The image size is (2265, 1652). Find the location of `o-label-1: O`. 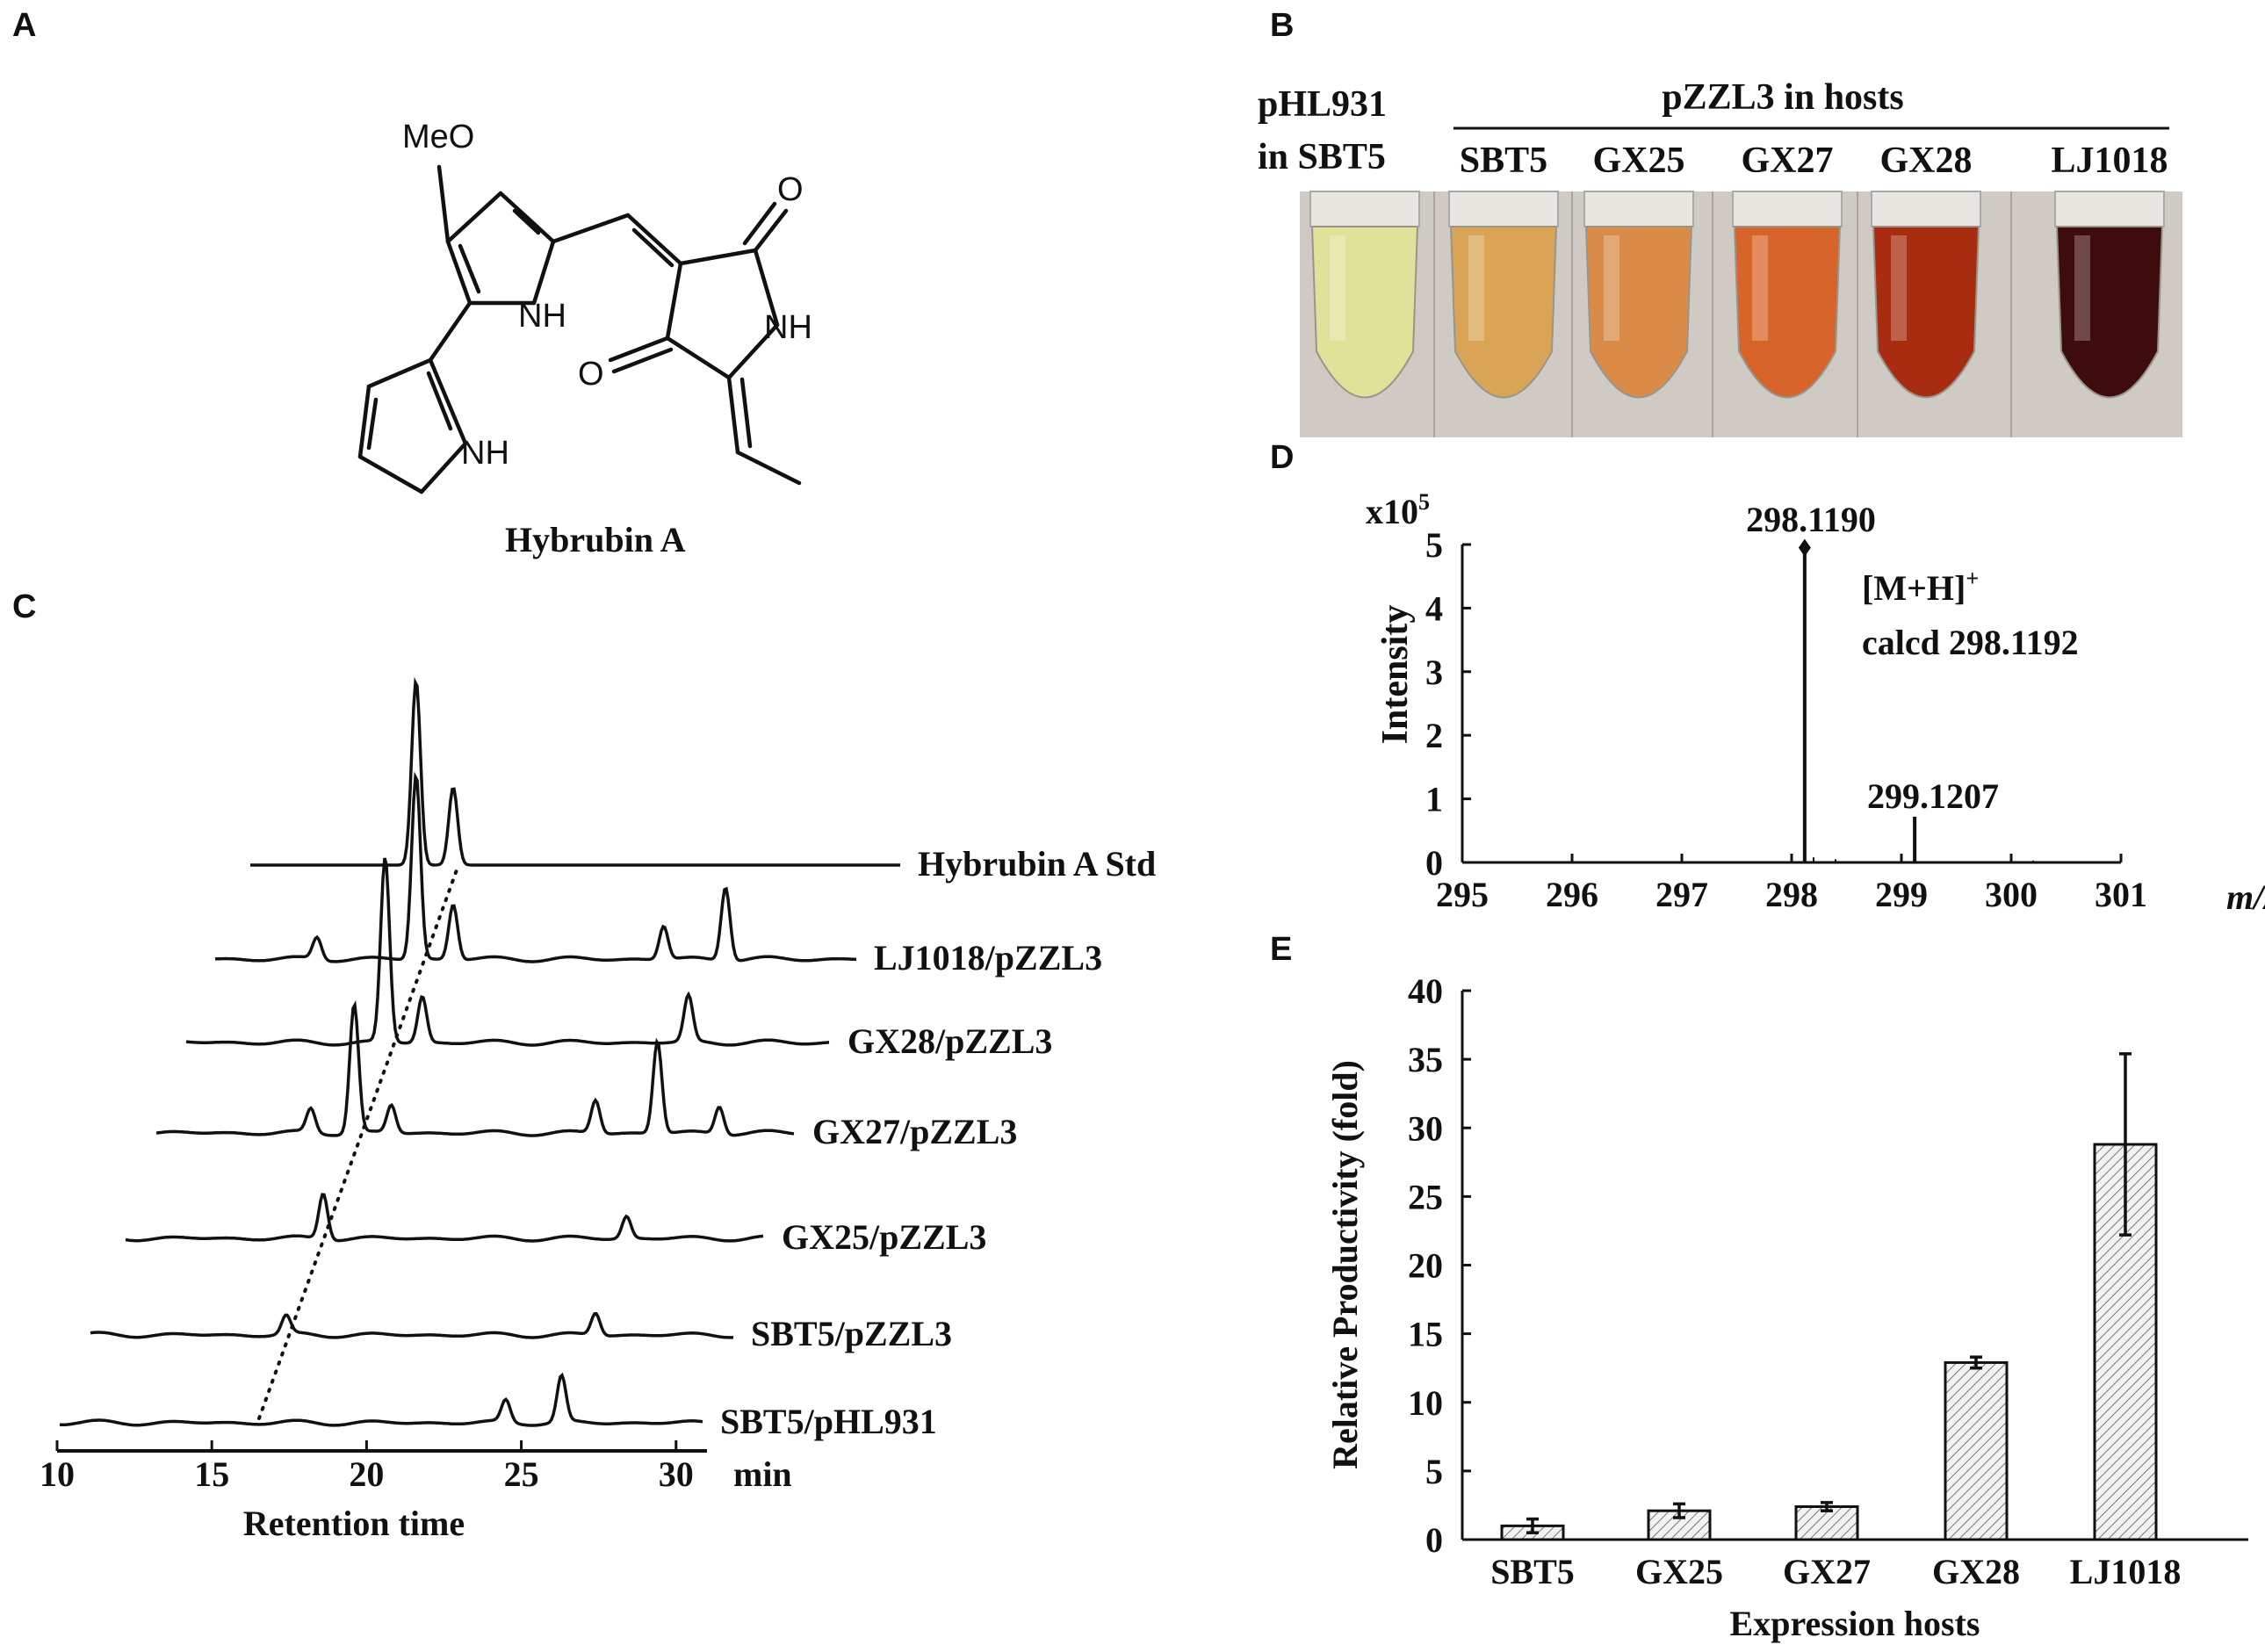

o-label-1: O is located at coordinates (790, 189).